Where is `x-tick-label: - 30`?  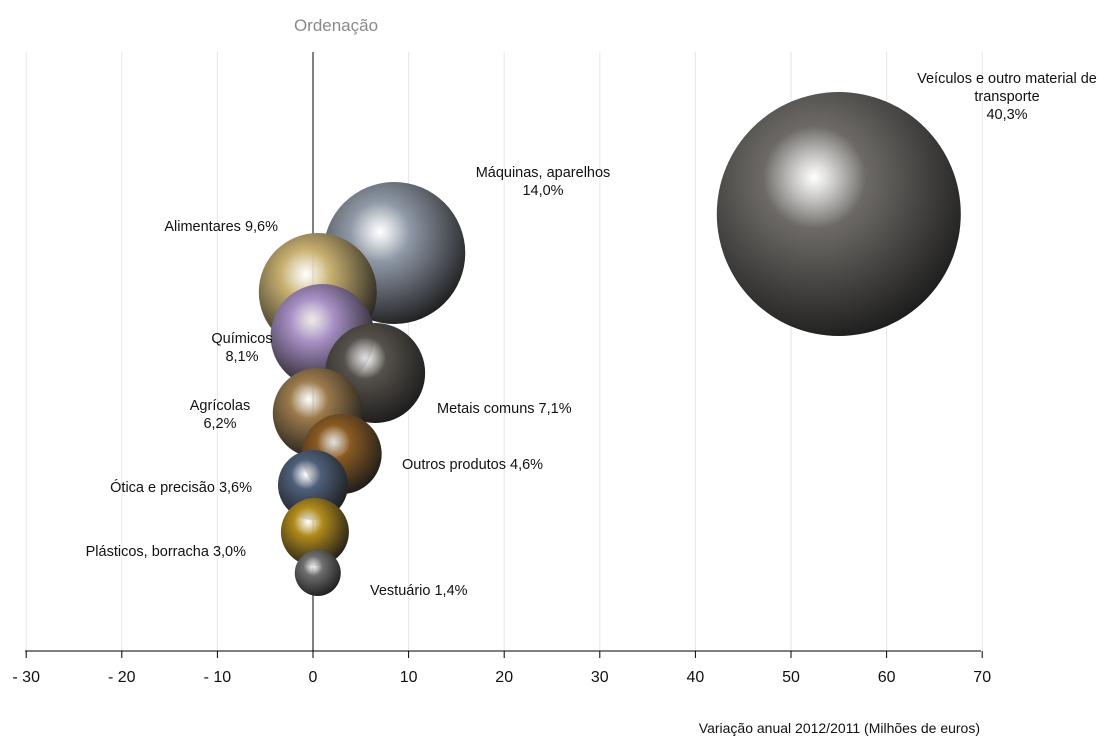 x-tick-label: - 30 is located at coordinates (26, 677).